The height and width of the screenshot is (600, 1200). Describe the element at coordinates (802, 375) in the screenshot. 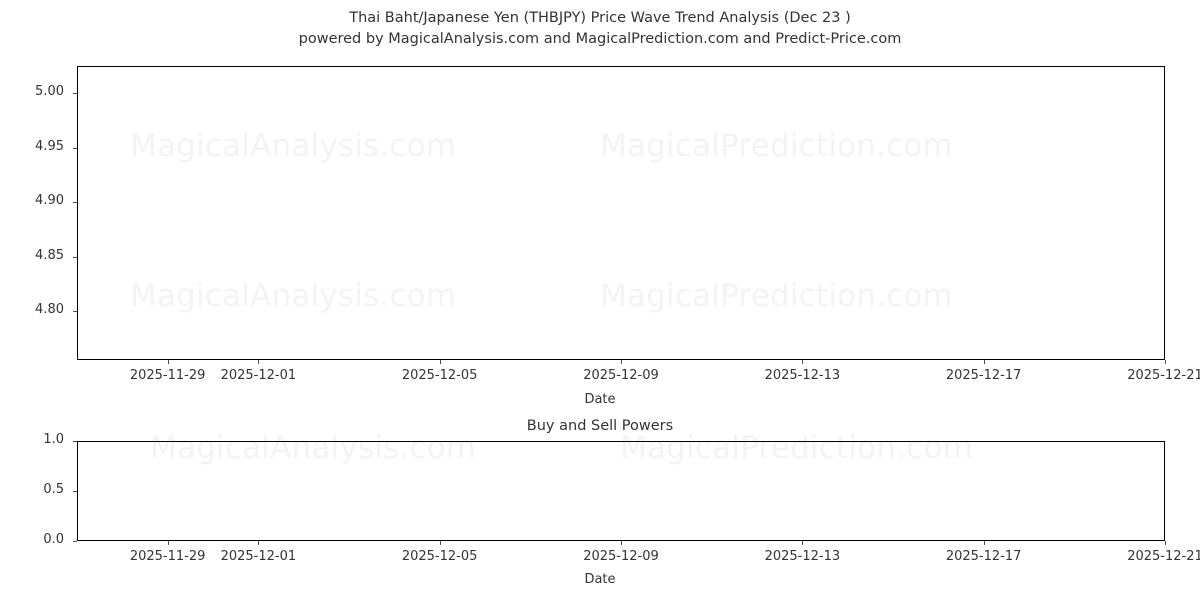

I see `price-x-tick-label: 2025-12-13` at that location.